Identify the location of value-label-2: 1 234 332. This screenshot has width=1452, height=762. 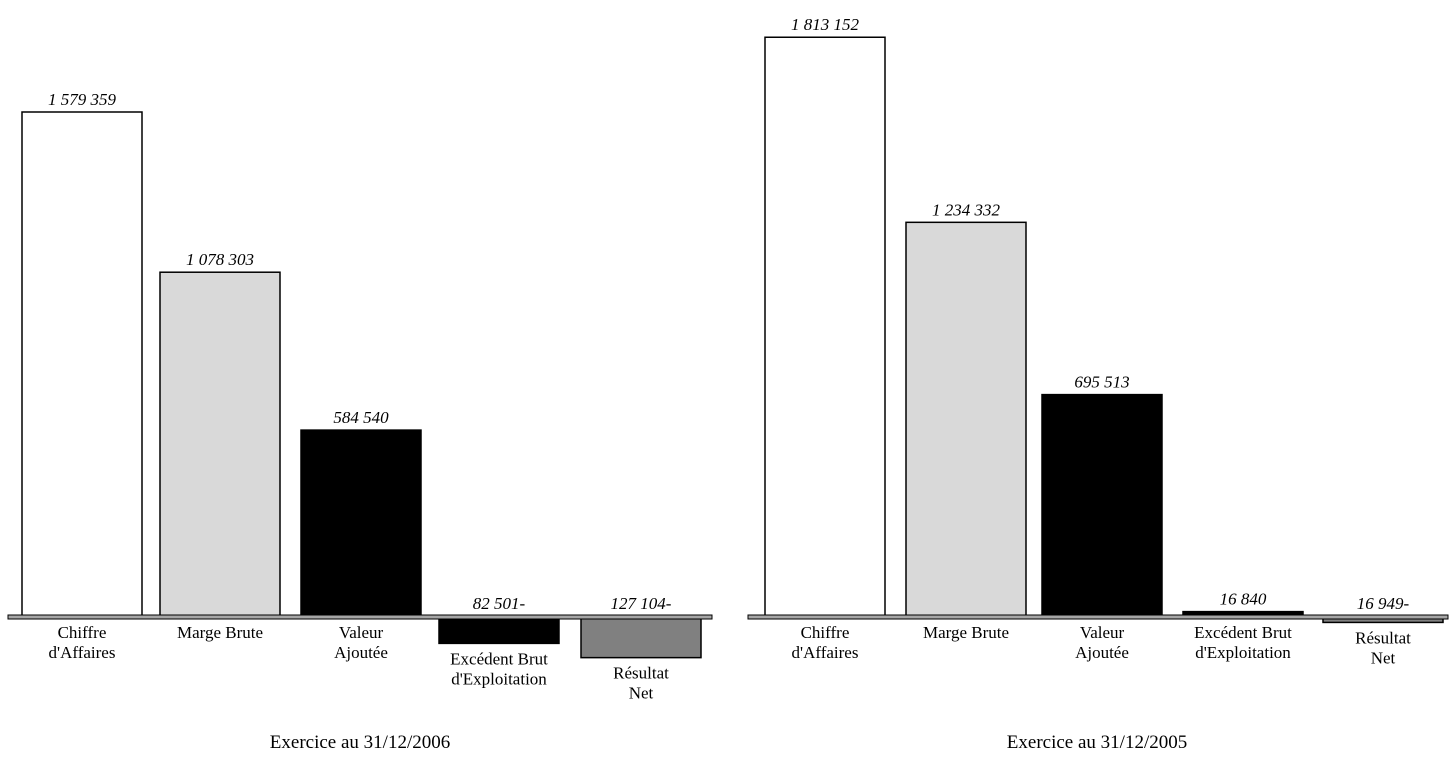
(966, 209).